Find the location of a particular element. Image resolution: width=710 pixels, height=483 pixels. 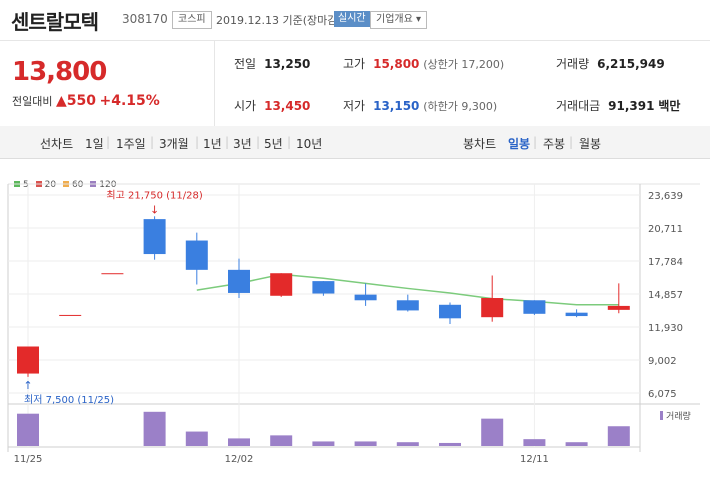

current-price: 13,800 is located at coordinates (59, 72).